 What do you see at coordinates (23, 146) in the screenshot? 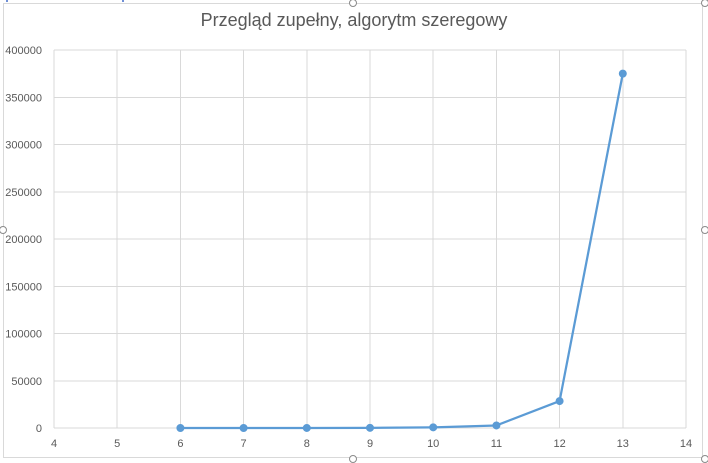
I see `y-tick-label: 300000` at bounding box center [23, 146].